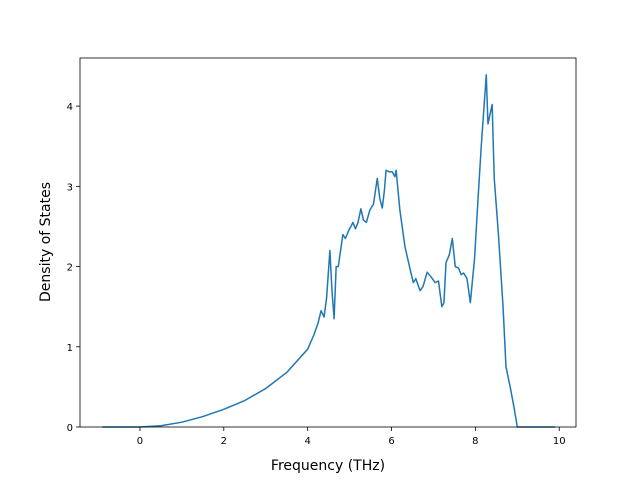  I want to click on y-axis-label: Density of States, so click(46, 242).